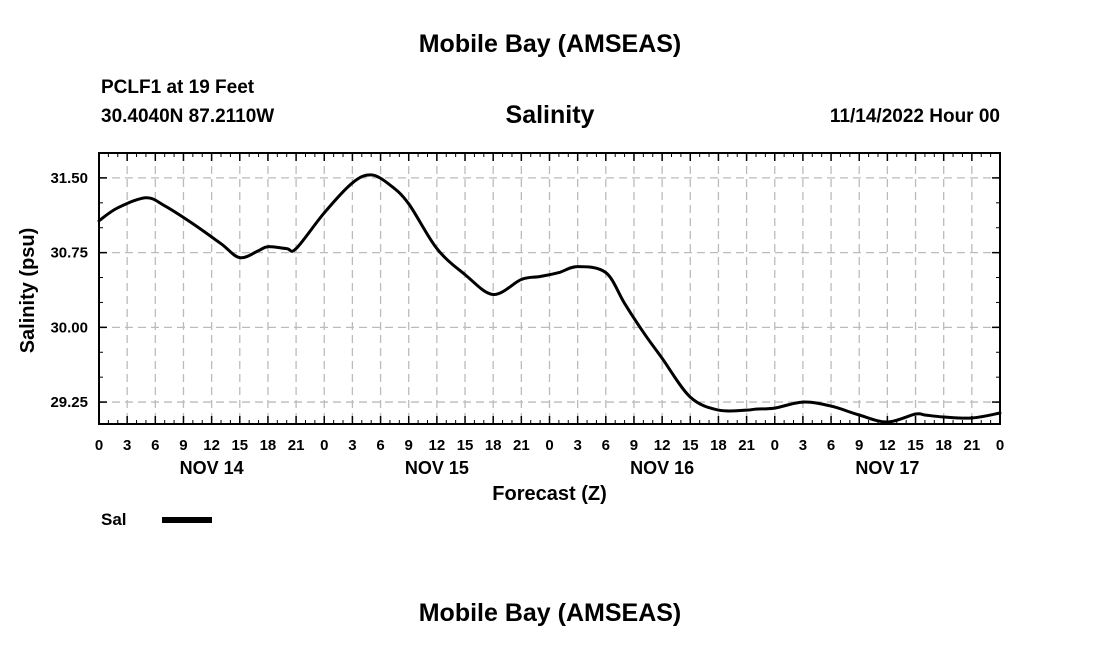 This screenshot has height=650, width=1100. Describe the element at coordinates (550, 115) in the screenshot. I see `chart-subtitle: Salinity` at that location.